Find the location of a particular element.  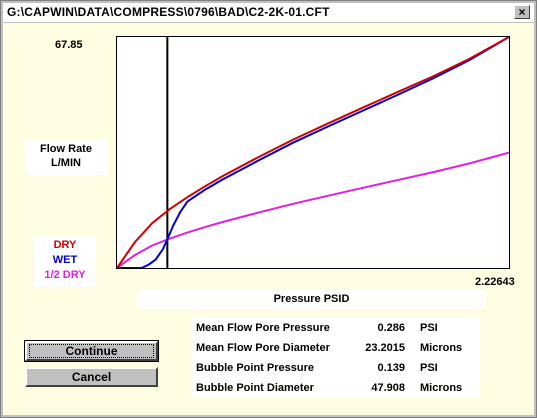

stat-label: Bubble Point Diameter is located at coordinates (255, 388).